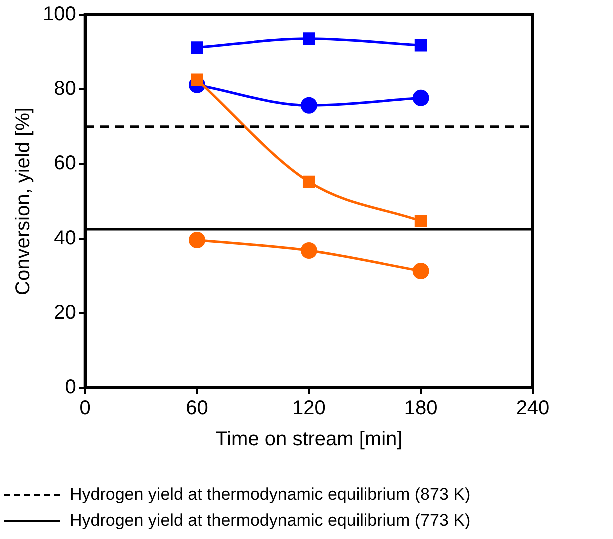  What do you see at coordinates (65, 89) in the screenshot?
I see `y-tick-label: 80` at bounding box center [65, 89].